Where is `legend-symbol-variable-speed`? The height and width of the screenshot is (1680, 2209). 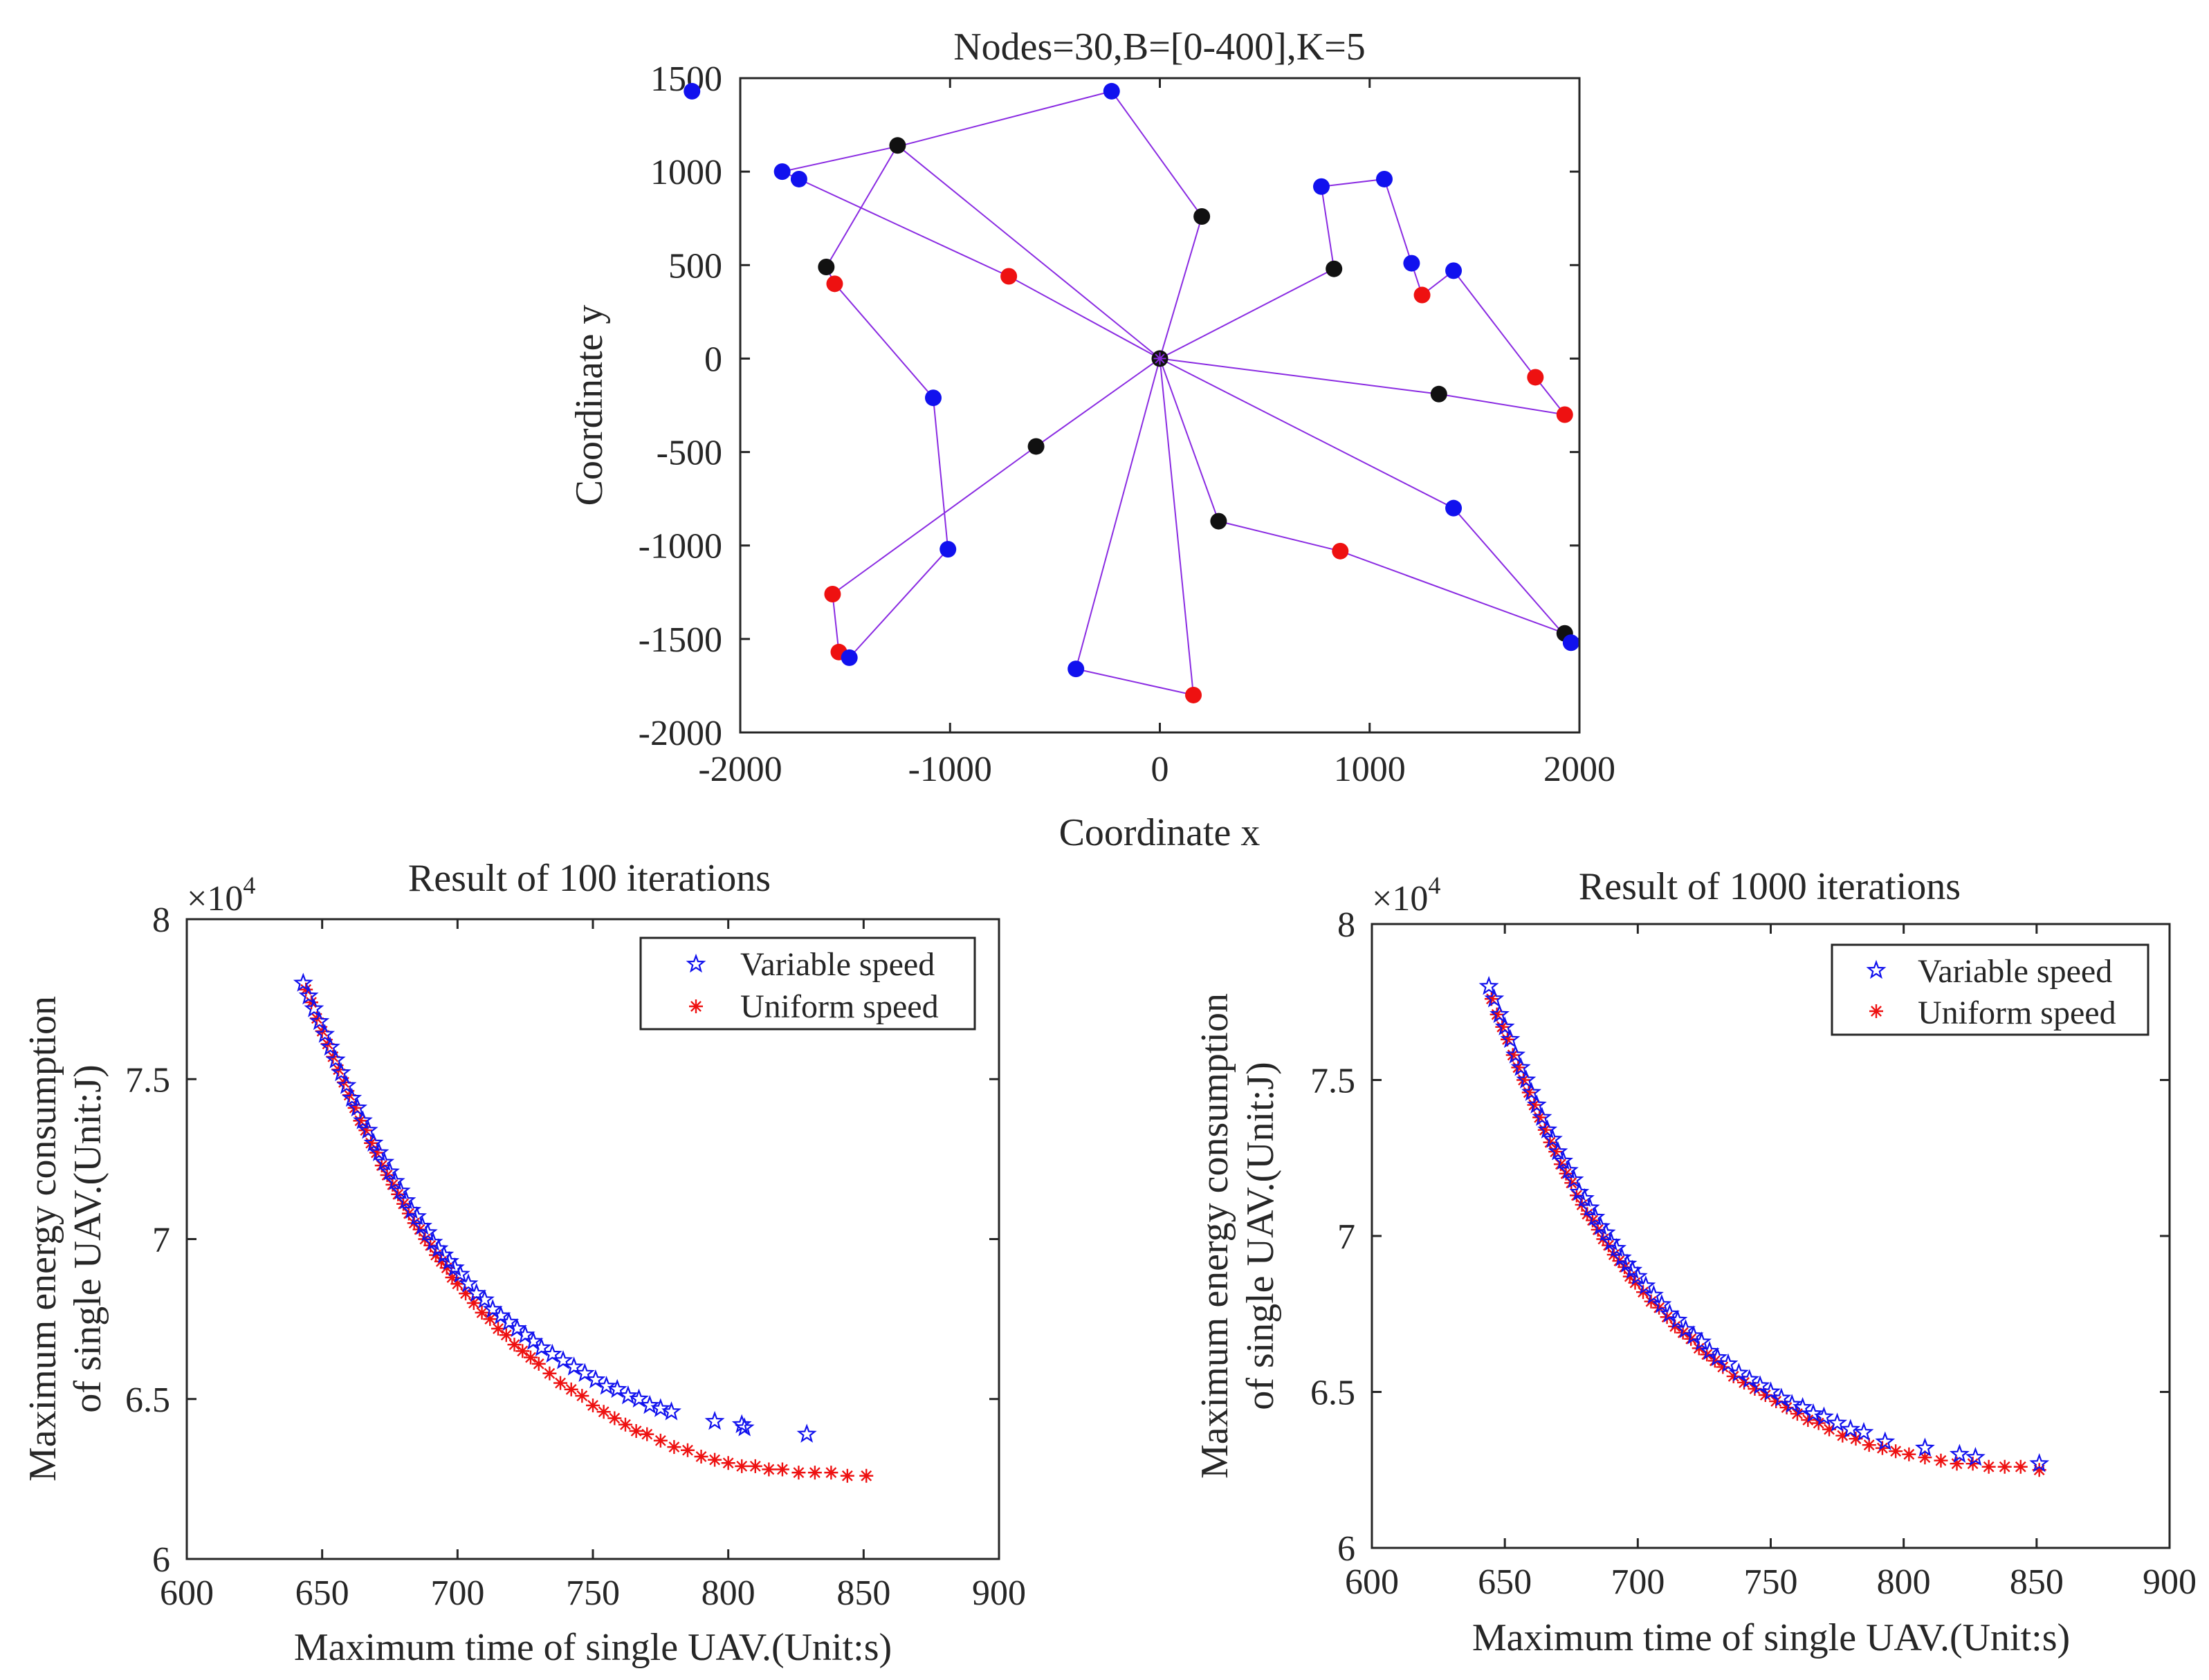
legend-symbol-variable-speed is located at coordinates (696, 963).